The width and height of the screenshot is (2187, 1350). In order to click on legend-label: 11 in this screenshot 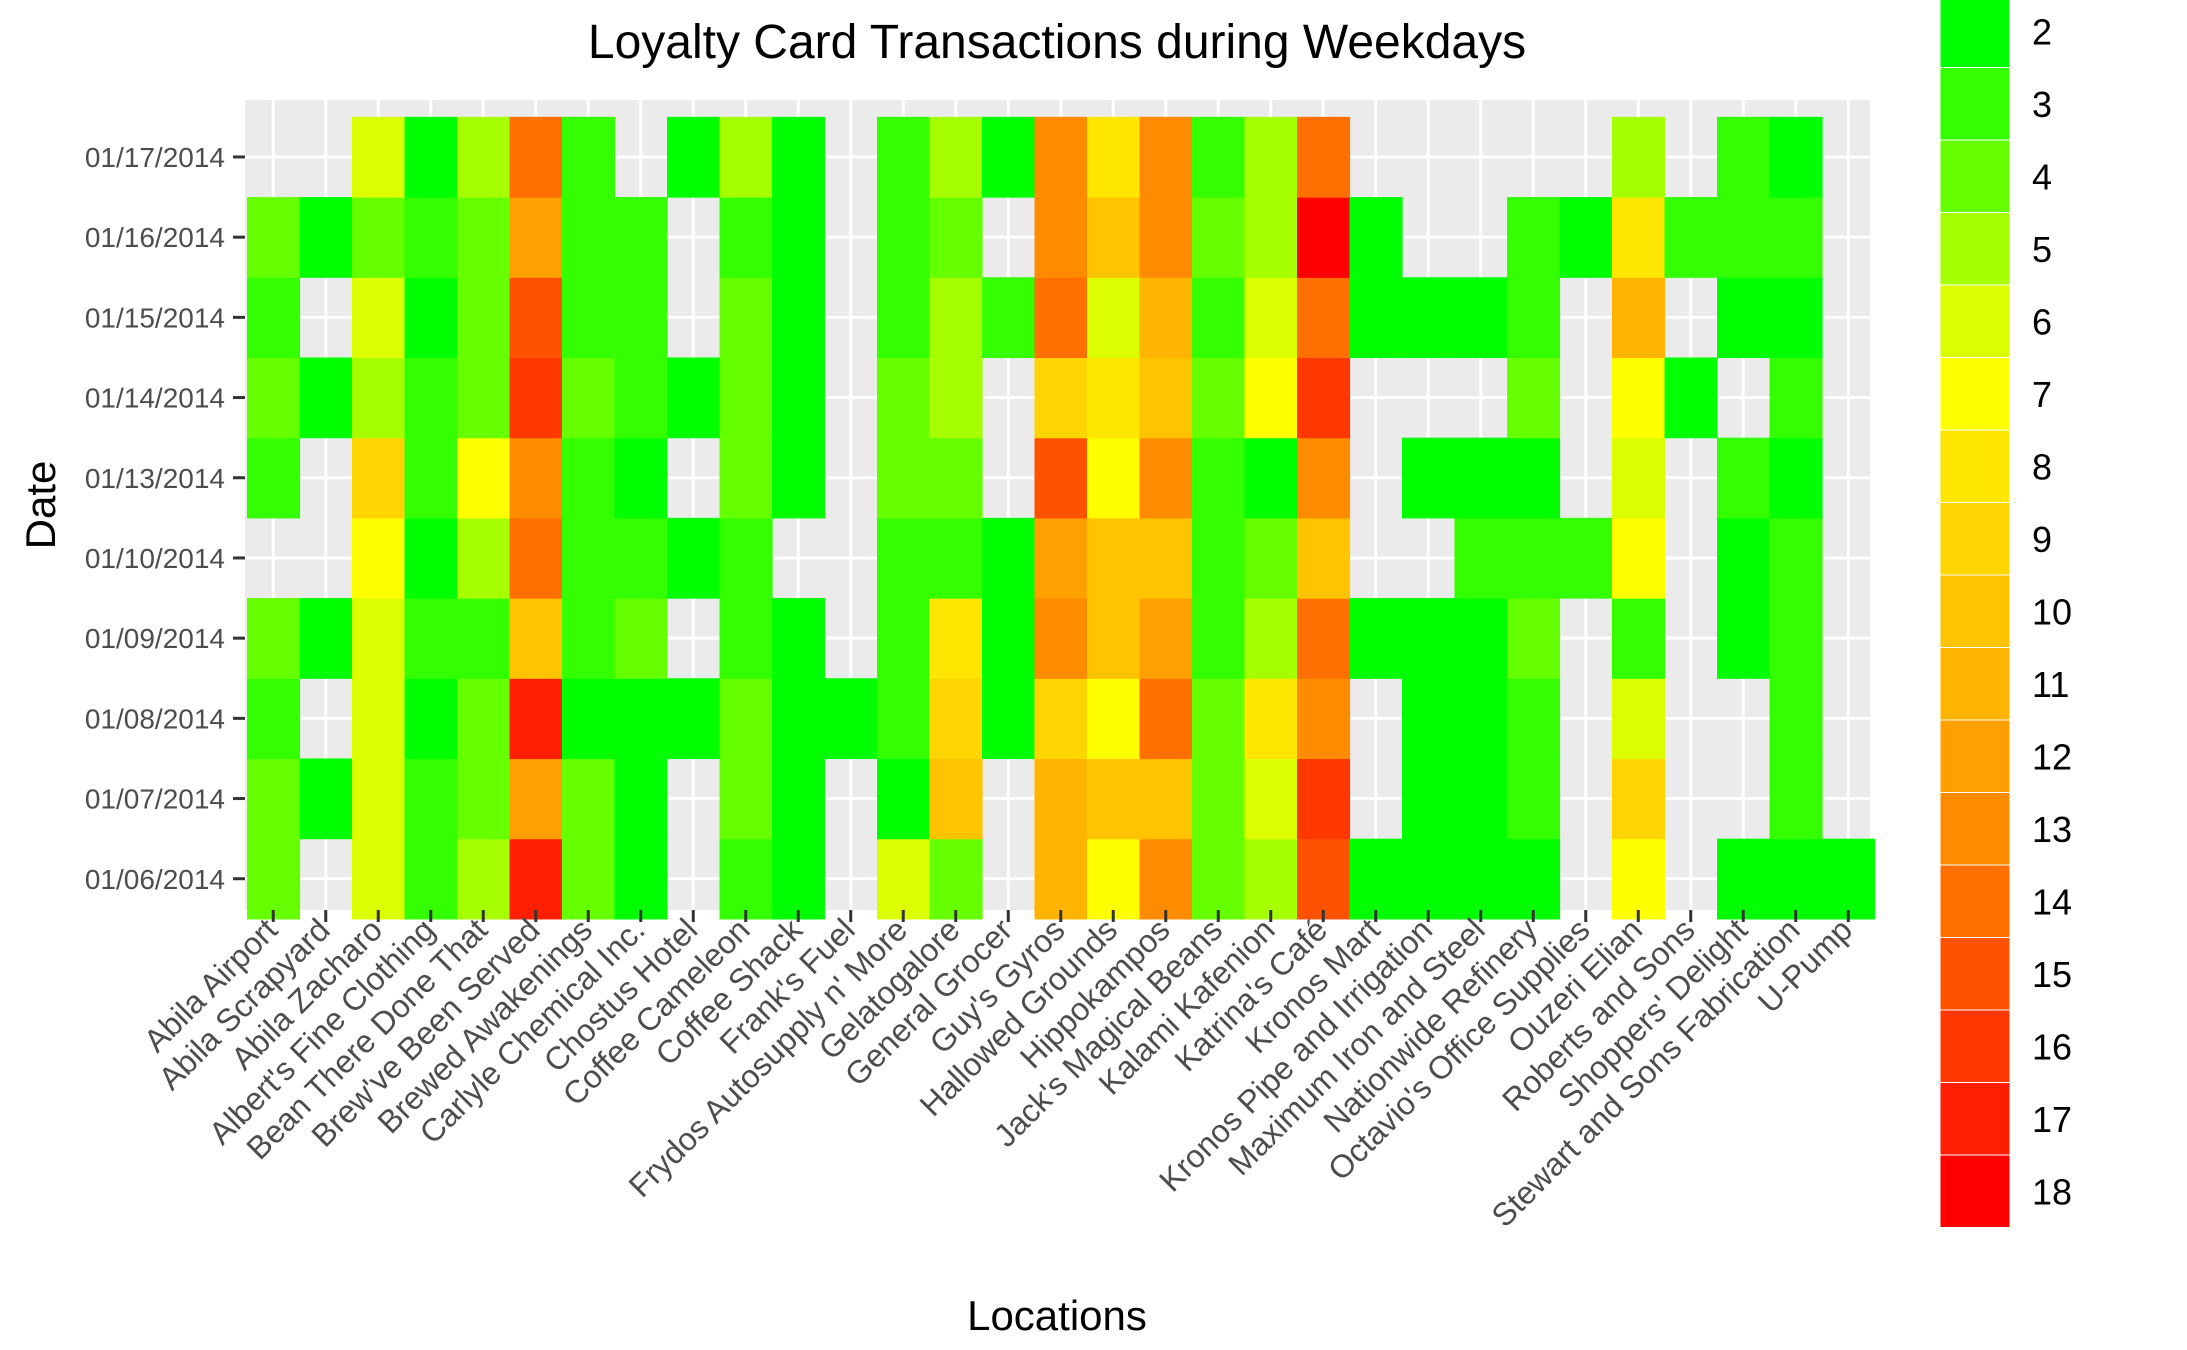, I will do `click(2050, 684)`.